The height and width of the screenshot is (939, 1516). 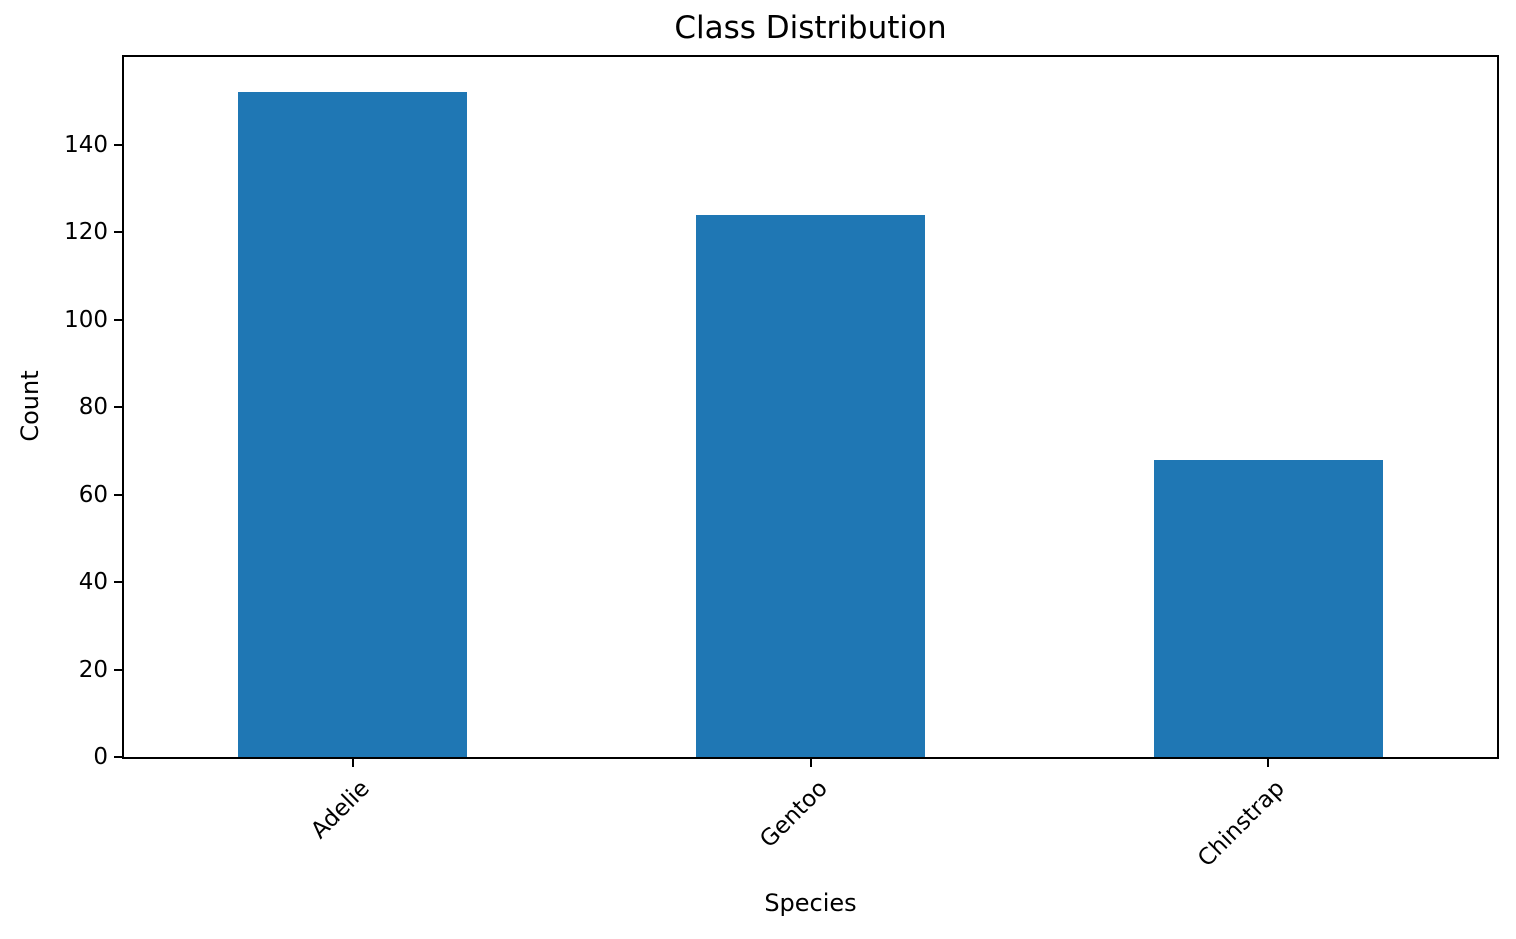 What do you see at coordinates (93, 582) in the screenshot?
I see `y-tick-label: 40` at bounding box center [93, 582].